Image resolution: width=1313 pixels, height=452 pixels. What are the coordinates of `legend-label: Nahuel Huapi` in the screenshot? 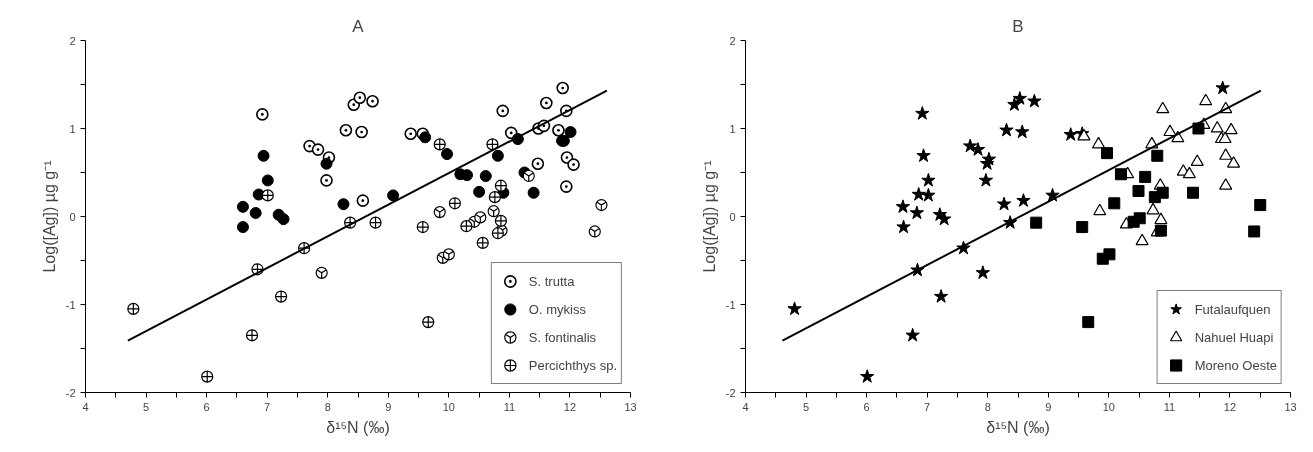 It's located at (1234, 337).